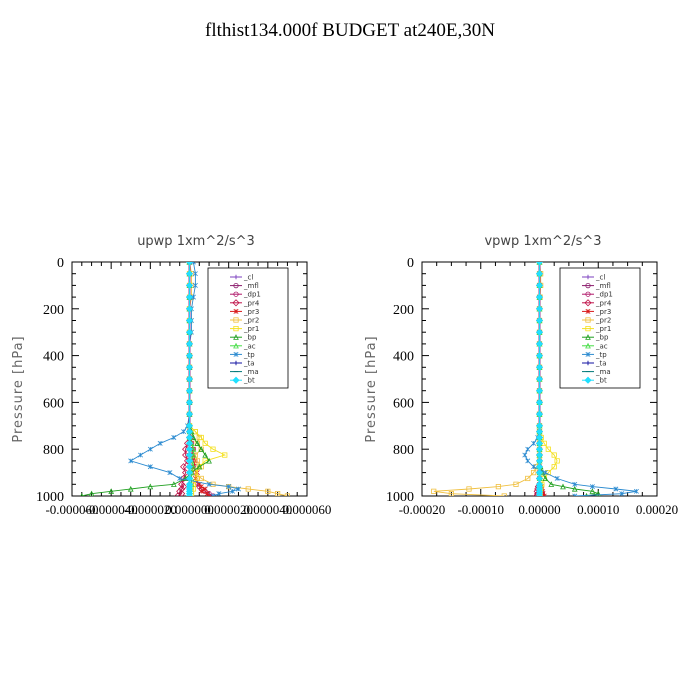 This screenshot has height=700, width=700. What do you see at coordinates (249, 346) in the screenshot?
I see `legend-label: _ac` at bounding box center [249, 346].